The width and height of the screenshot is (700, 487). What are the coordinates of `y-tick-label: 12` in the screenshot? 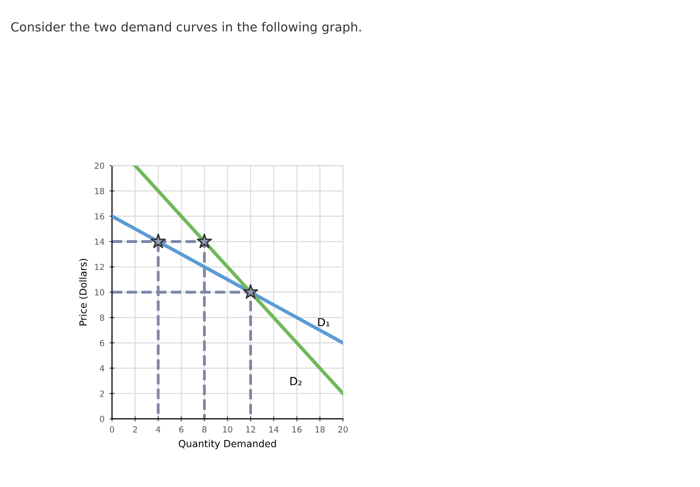 It's located at (99, 267).